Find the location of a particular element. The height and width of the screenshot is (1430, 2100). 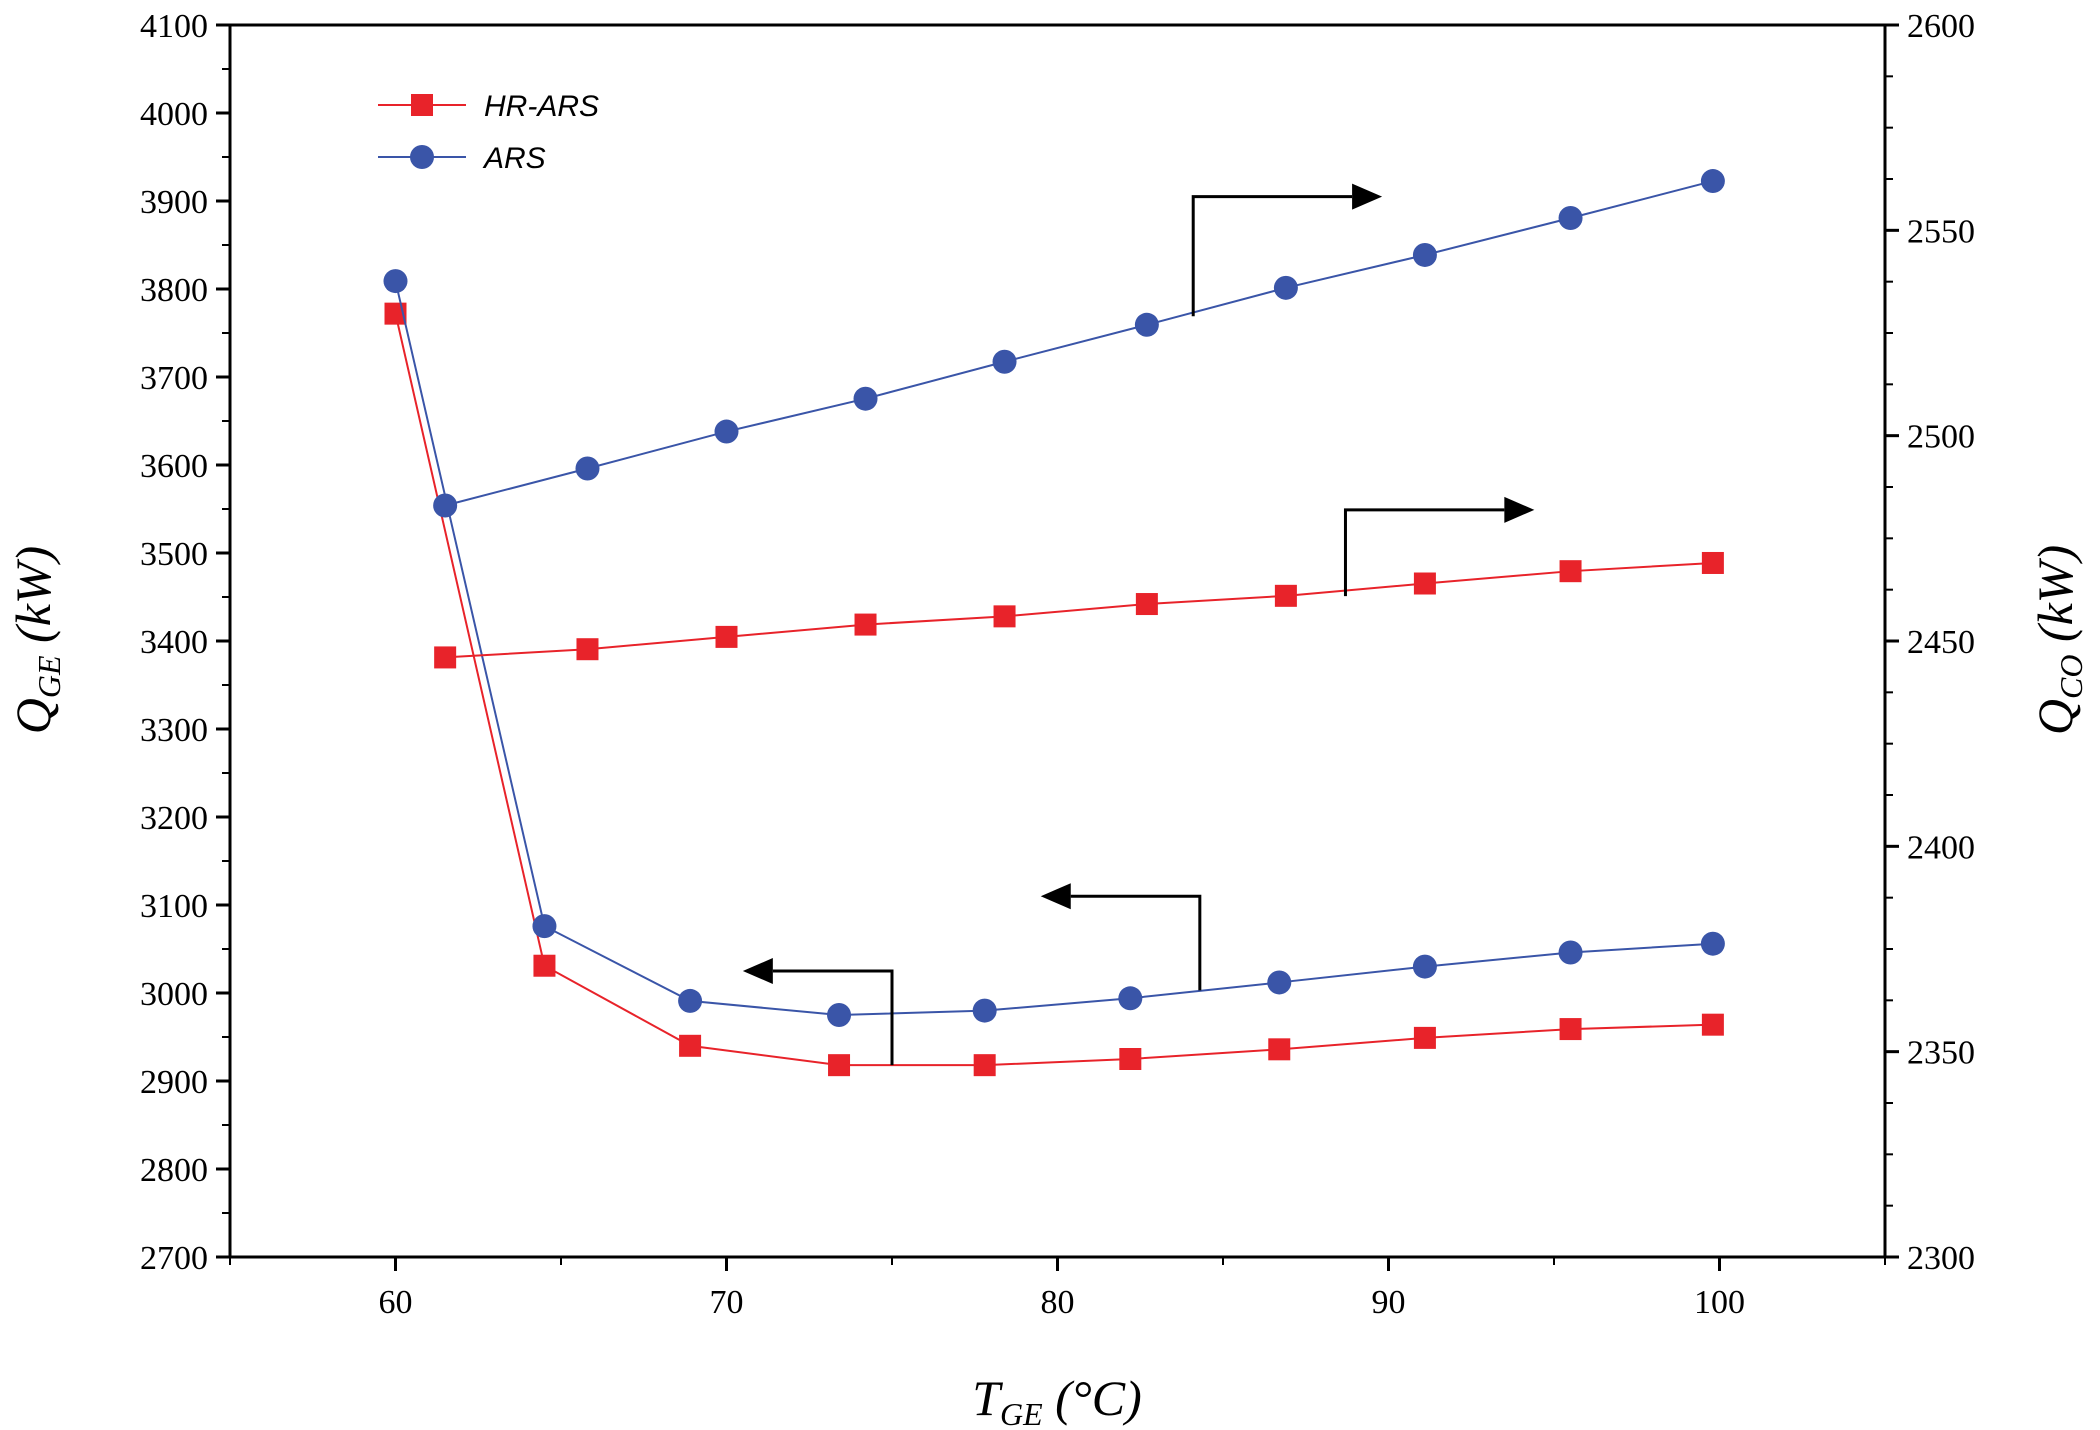

y-axis-right-title-unit: (kW) is located at coordinates (2055, 600).